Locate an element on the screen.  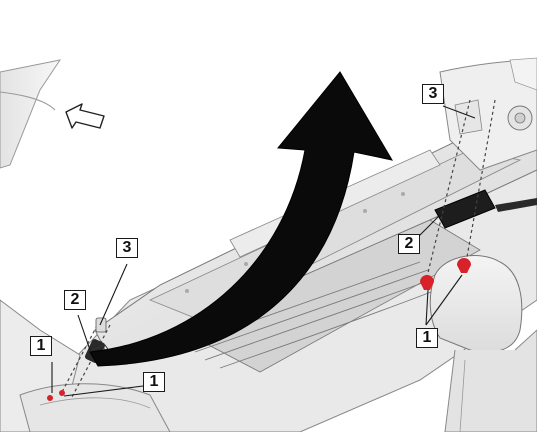
callout-2-right: 2 is located at coordinates (409, 244).